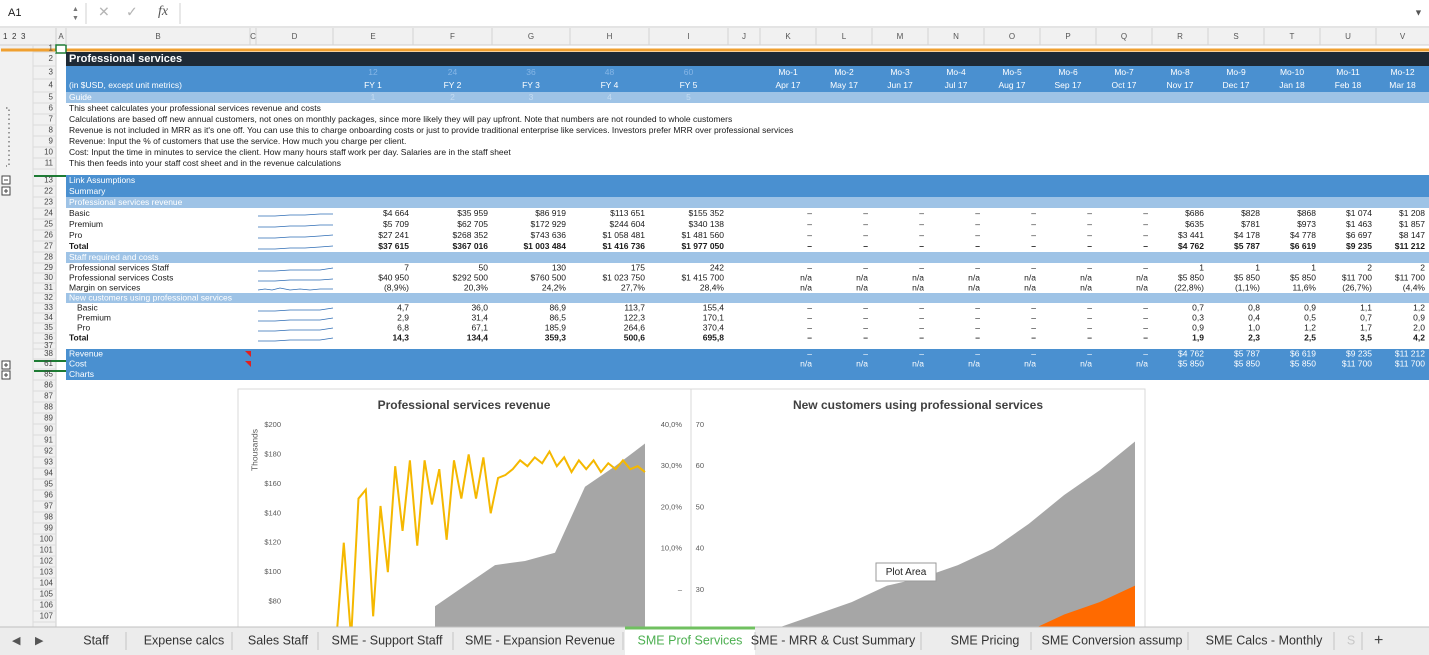 The width and height of the screenshot is (1429, 655). What do you see at coordinates (633, 287) in the screenshot?
I see `cell: 27,7%` at bounding box center [633, 287].